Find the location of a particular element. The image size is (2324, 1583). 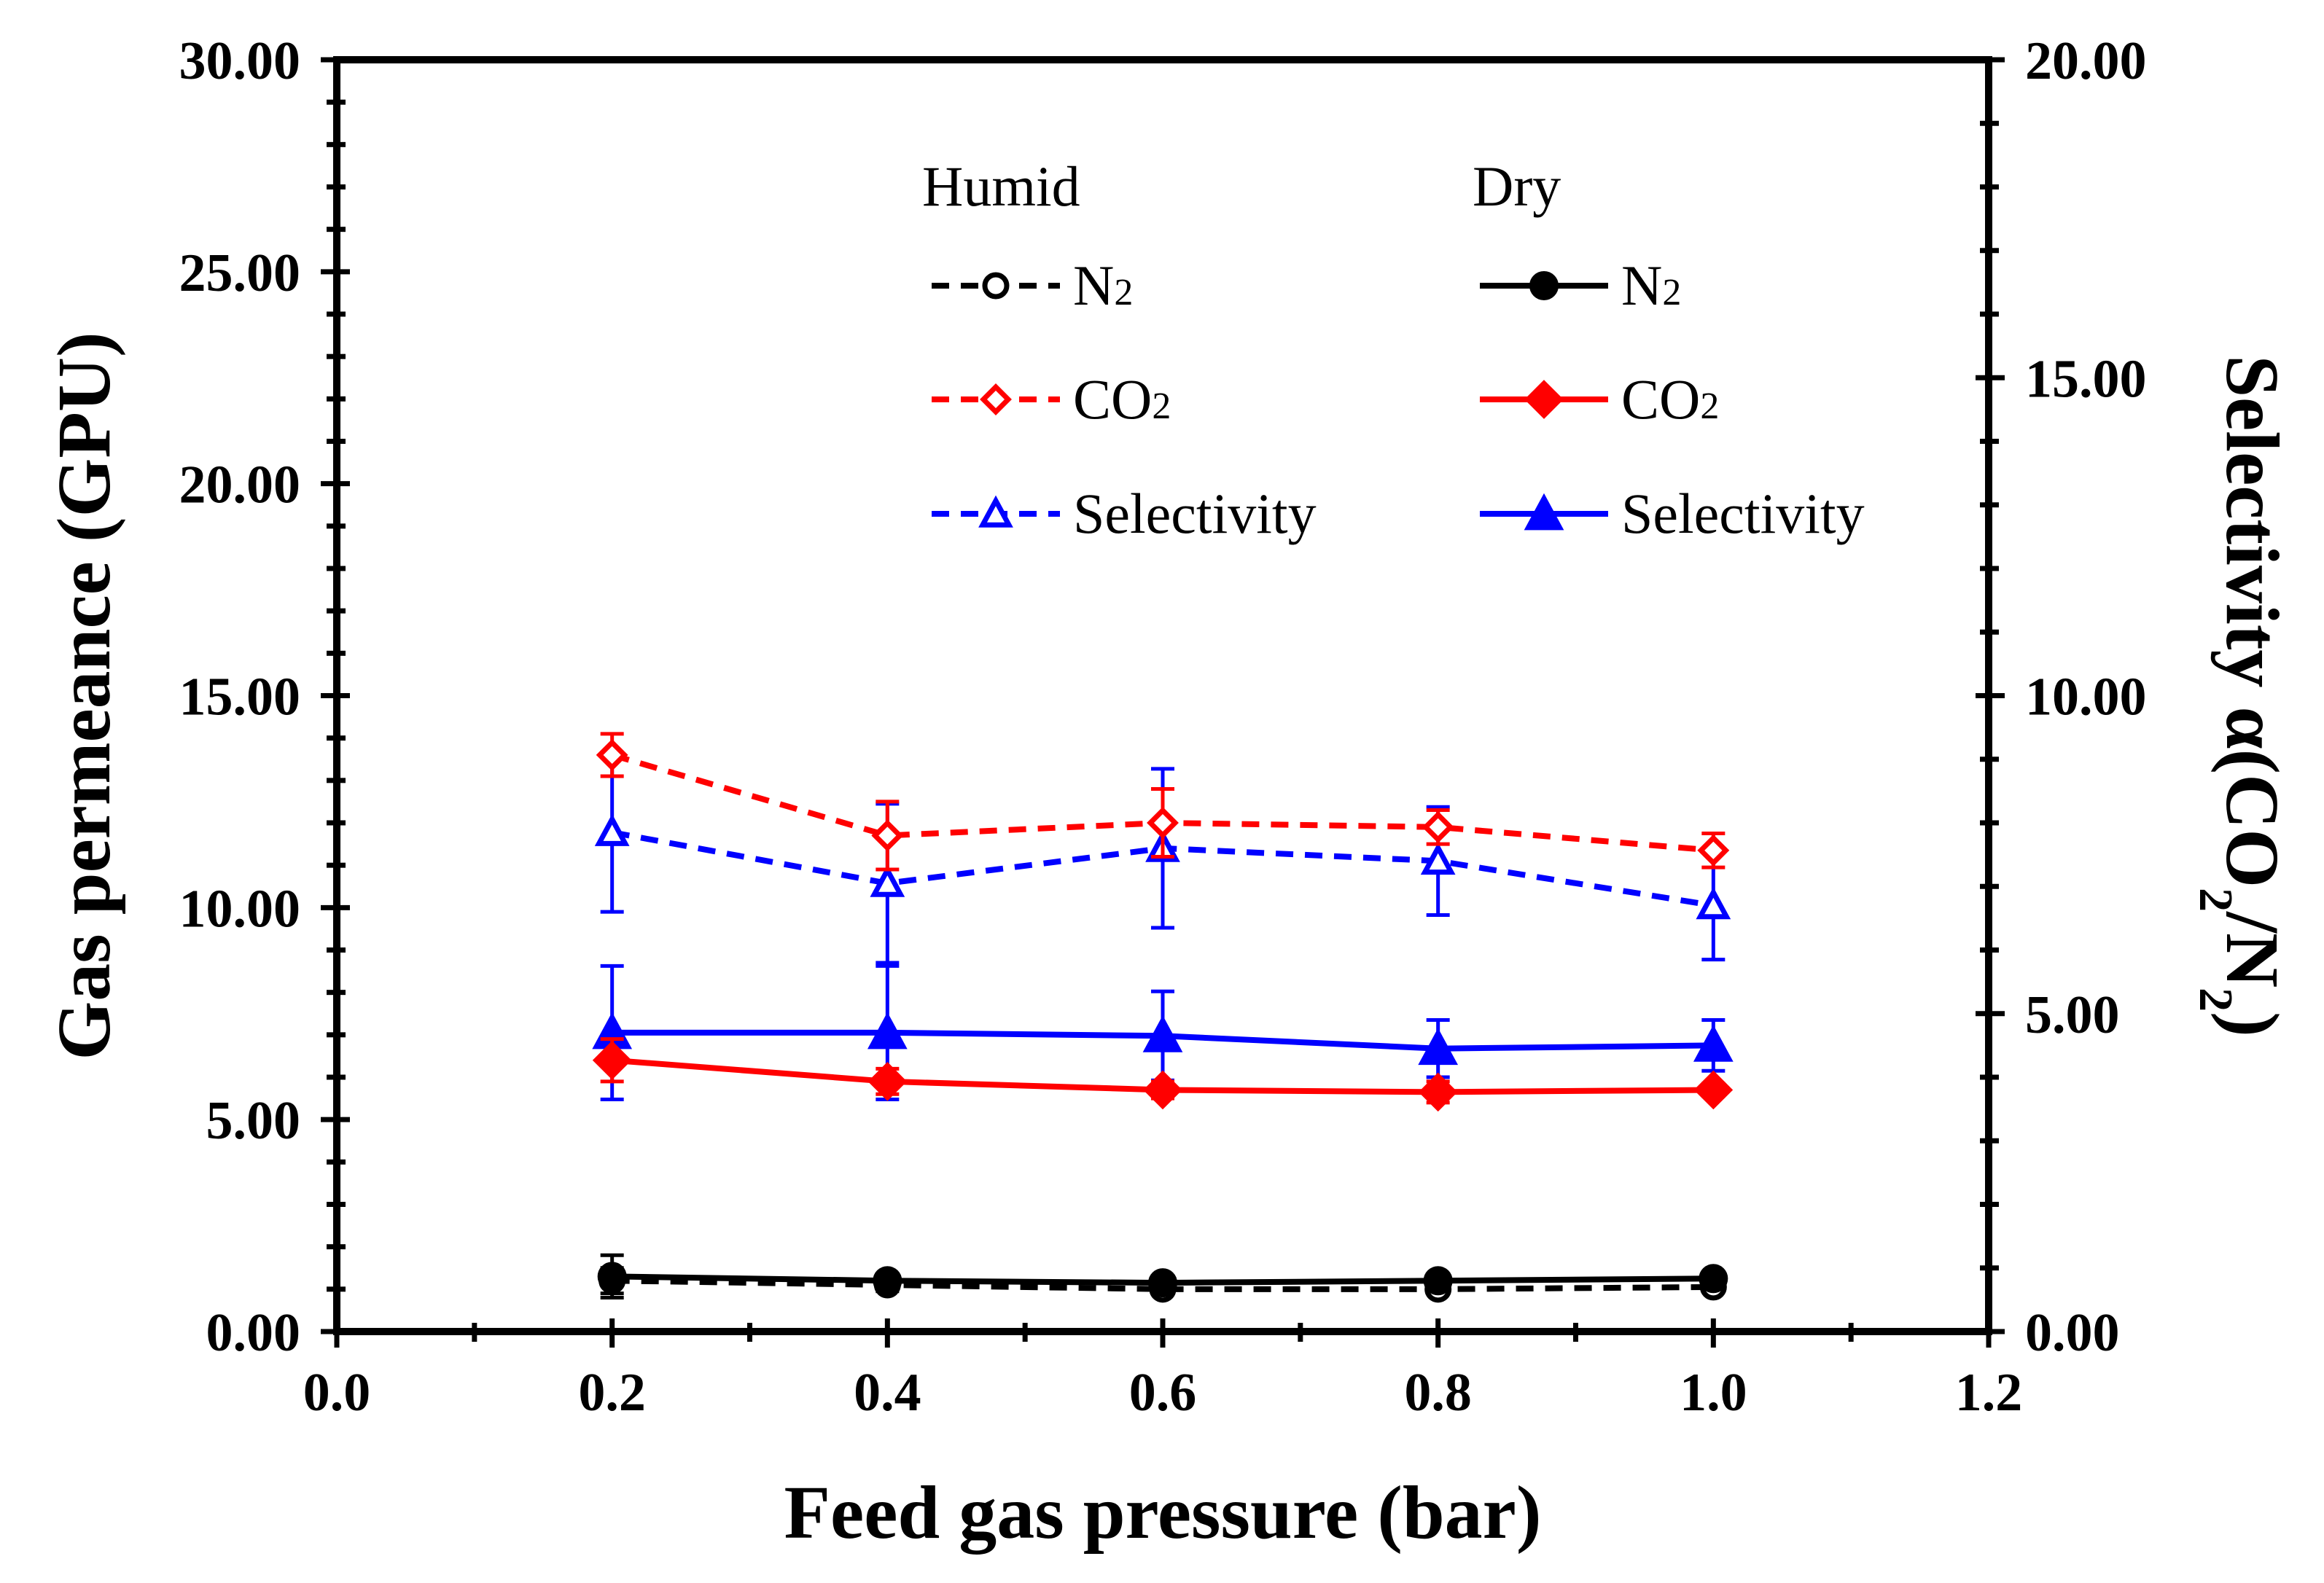

x-tick-label: 0.4 is located at coordinates (887, 1393).